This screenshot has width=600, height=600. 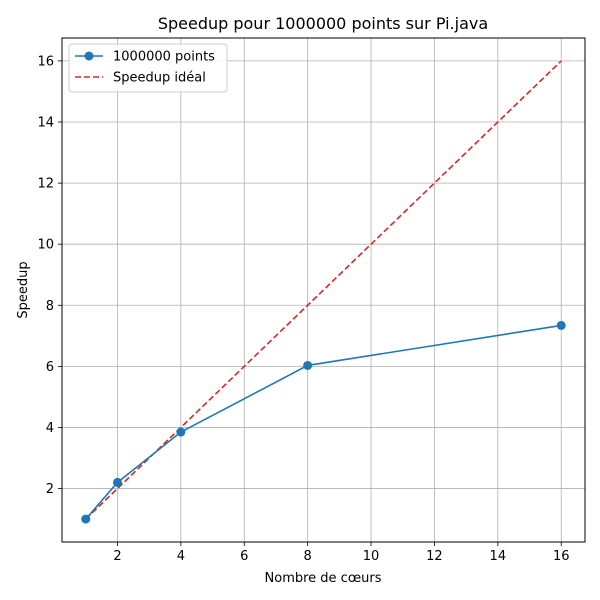 I want to click on legend-box, so click(x=148, y=68).